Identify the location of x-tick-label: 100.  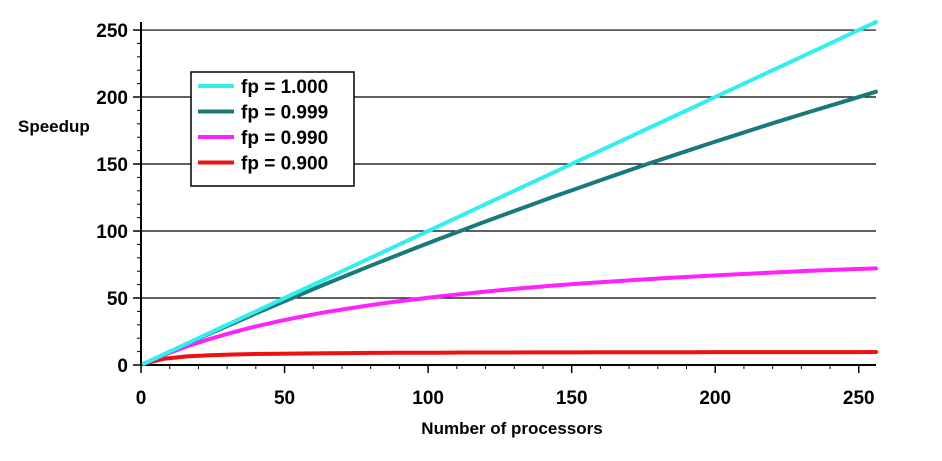
(428, 398).